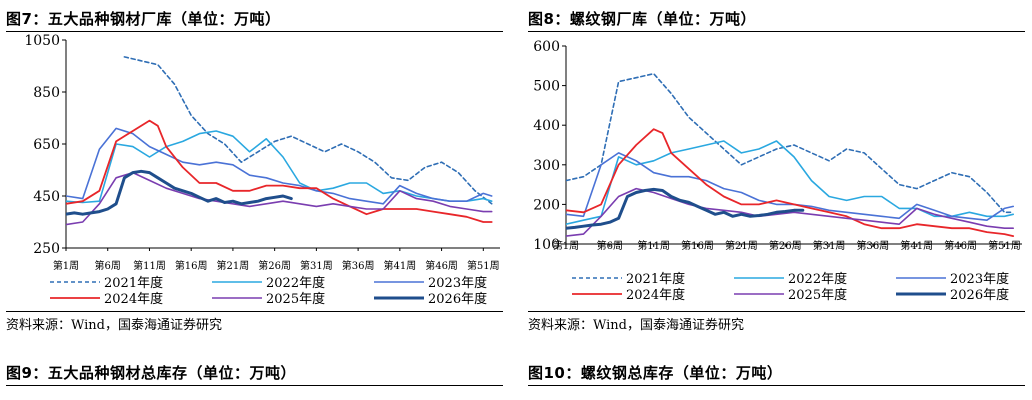 This screenshot has width=1032, height=400. I want to click on y-tick-label: 200, so click(546, 205).